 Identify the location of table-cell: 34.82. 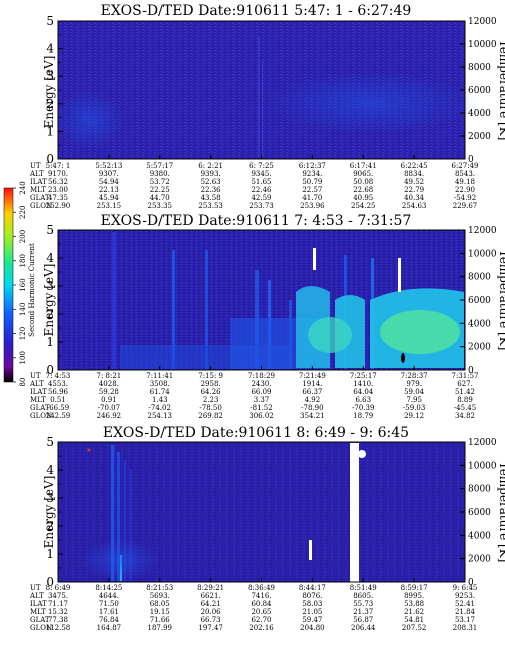
(465, 416).